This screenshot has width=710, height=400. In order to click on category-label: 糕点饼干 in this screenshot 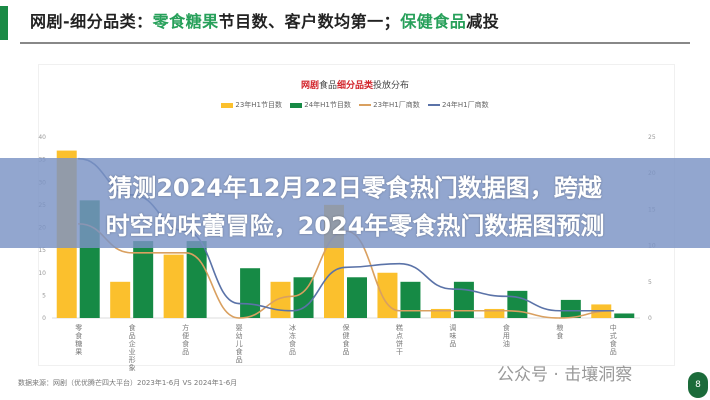, I will do `click(399, 339)`.